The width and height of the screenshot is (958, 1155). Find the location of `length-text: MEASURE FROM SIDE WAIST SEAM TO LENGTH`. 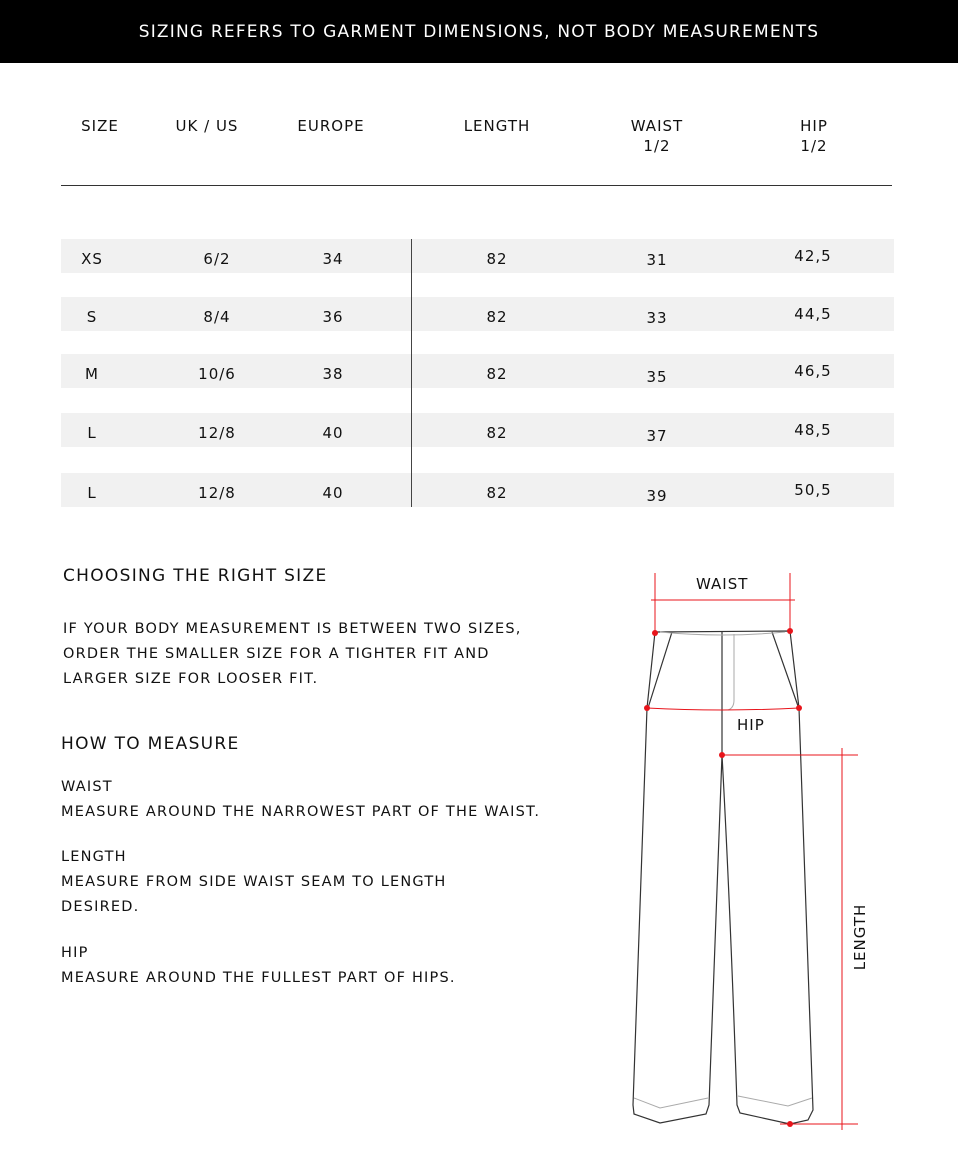

length-text: MEASURE FROM SIDE WAIST SEAM TO LENGTH is located at coordinates (254, 882).